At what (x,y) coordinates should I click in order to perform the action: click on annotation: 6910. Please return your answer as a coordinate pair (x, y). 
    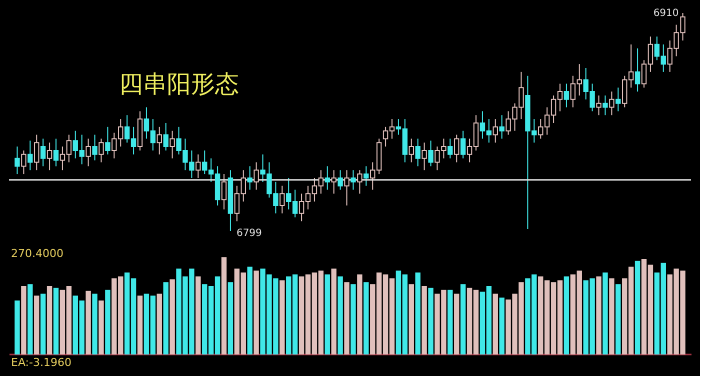
    Looking at the image, I should click on (666, 13).